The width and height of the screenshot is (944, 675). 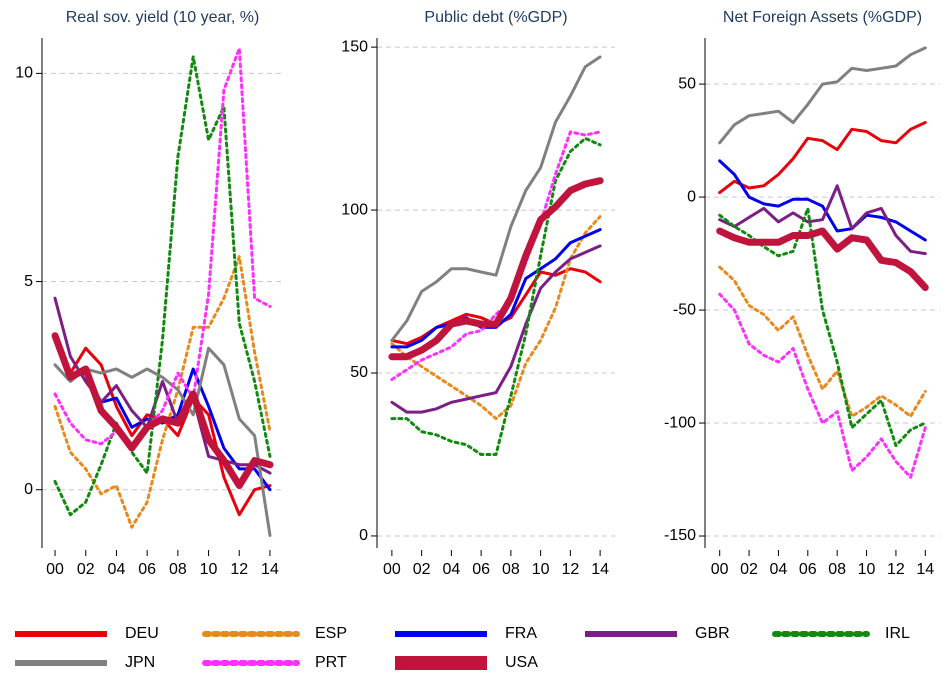 I want to click on chart-title: Net Foreign Assets (%GDP), so click(x=822, y=17).